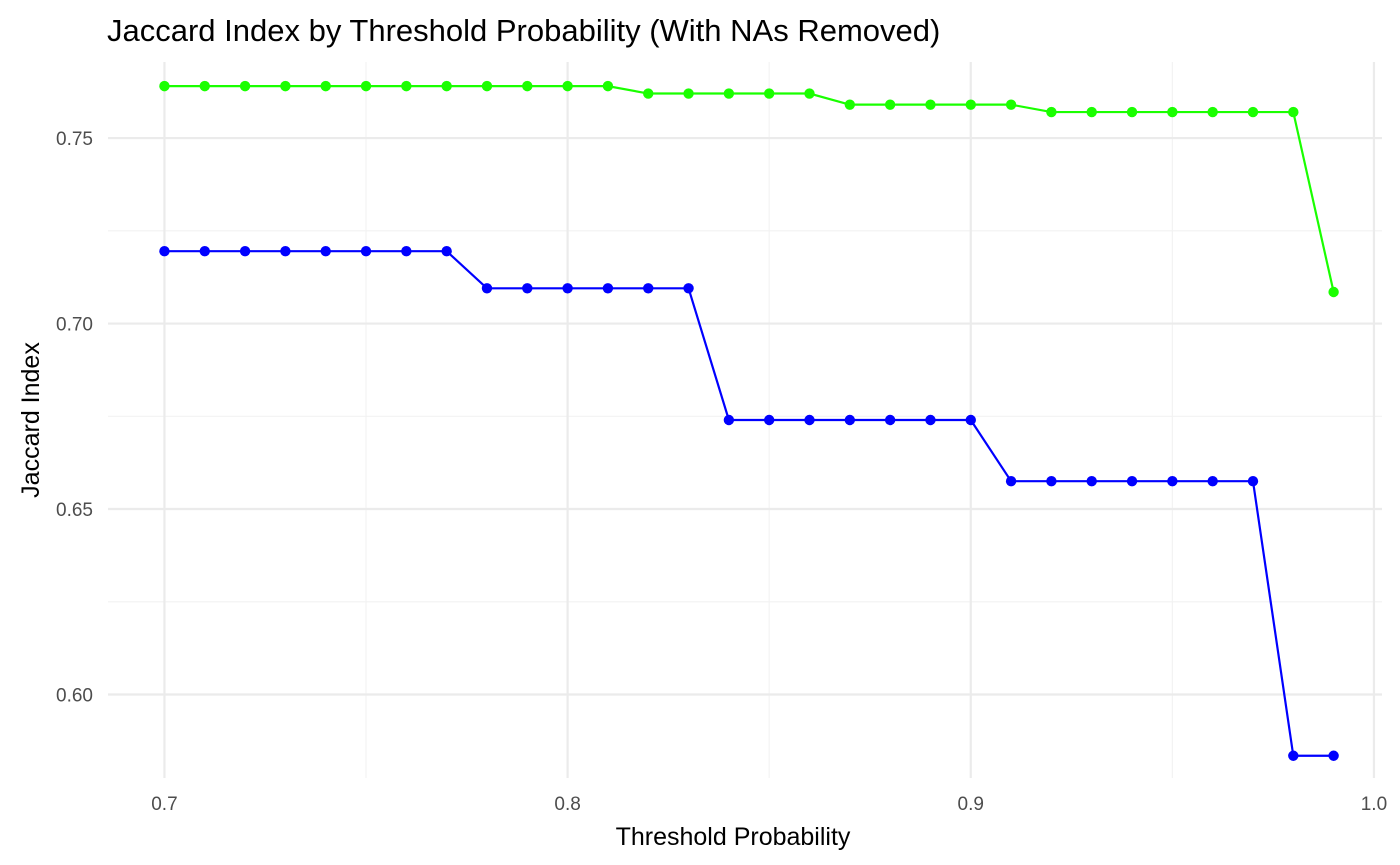 The width and height of the screenshot is (1400, 865). I want to click on x-tick-label: 0.7, so click(164, 804).